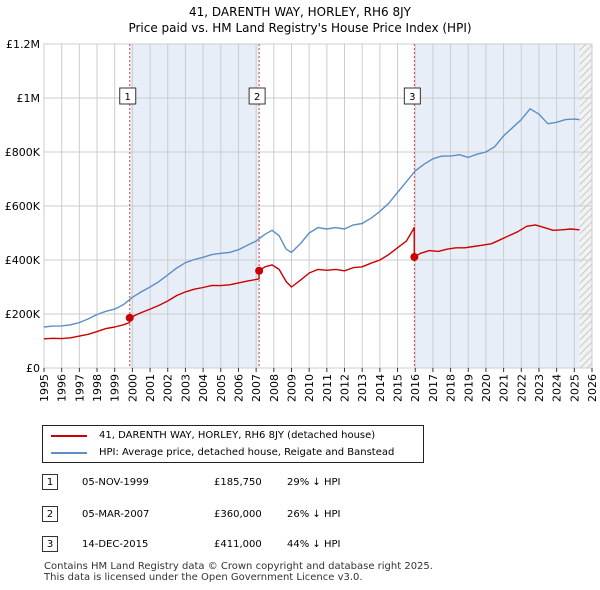 The width and height of the screenshot is (600, 590). What do you see at coordinates (203, 388) in the screenshot?
I see `x-tick-label: 2004` at bounding box center [203, 388].